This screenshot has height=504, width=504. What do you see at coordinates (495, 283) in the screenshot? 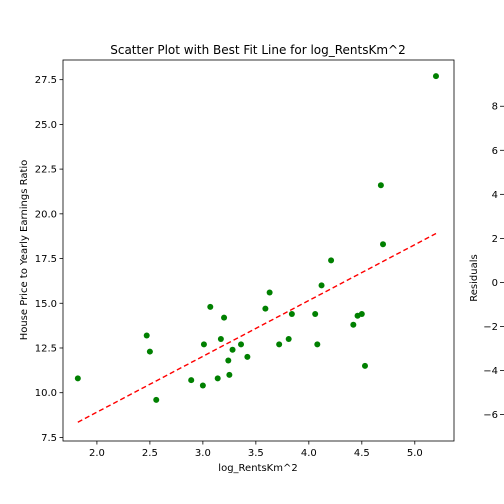
I see `residual-y-tick-label: 0` at bounding box center [495, 283].